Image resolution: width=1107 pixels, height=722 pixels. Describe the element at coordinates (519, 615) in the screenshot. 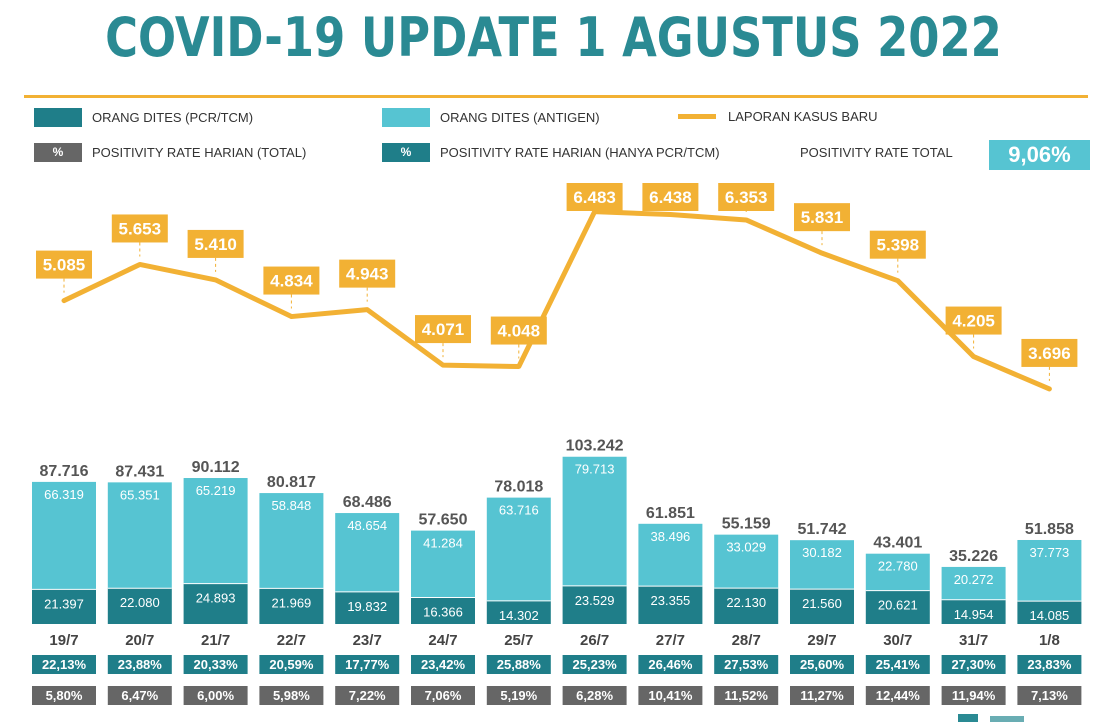

I see `bar-pcr-label: 14.302` at that location.